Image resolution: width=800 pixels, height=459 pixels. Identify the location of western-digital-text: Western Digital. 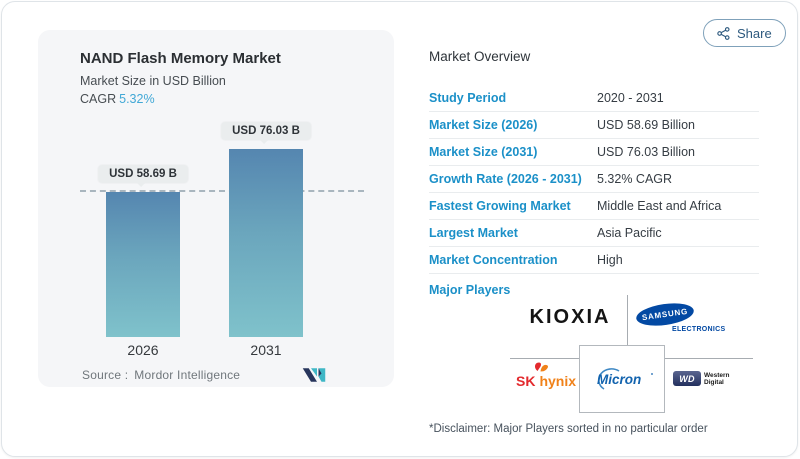
(717, 379).